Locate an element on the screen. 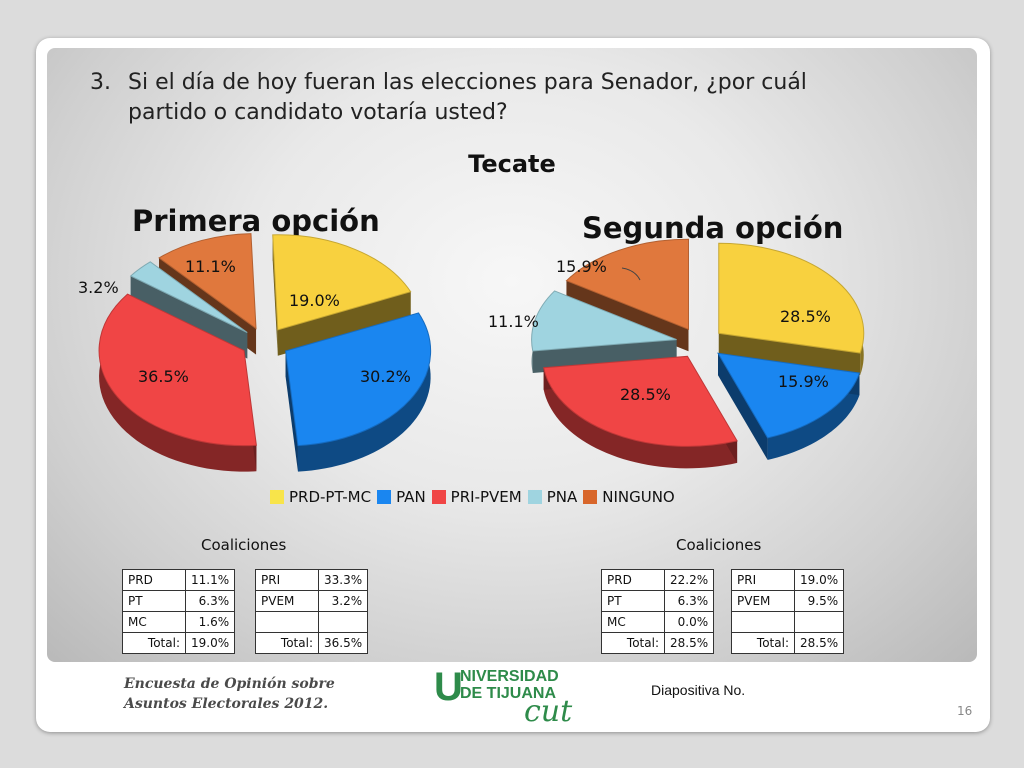 The width and height of the screenshot is (1024, 768). question-line-2: partido o candidato votaría usted? is located at coordinates (318, 112).